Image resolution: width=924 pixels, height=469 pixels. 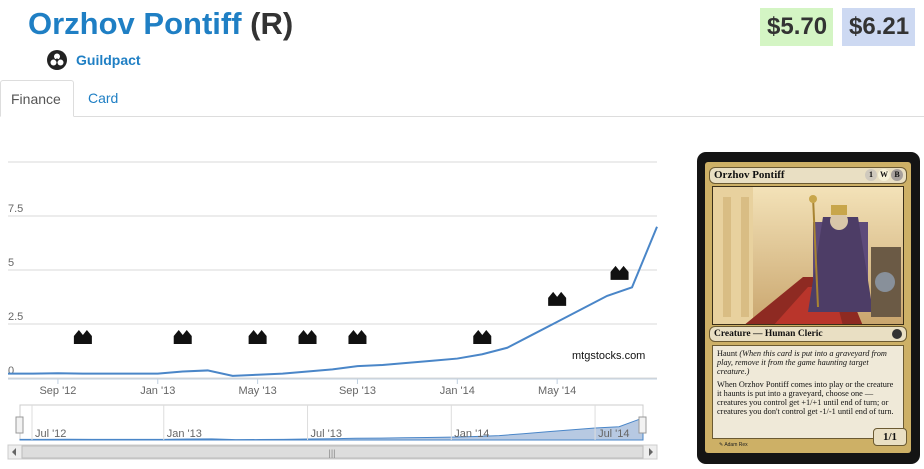 I want to click on page-title: Orzhov Pontiff (R), so click(x=160, y=24).